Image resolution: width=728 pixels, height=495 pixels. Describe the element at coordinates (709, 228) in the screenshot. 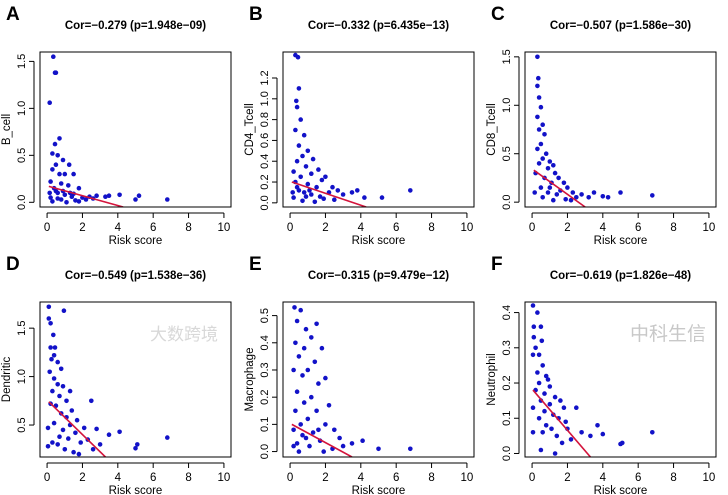

I see `x-tick-label: 10` at that location.